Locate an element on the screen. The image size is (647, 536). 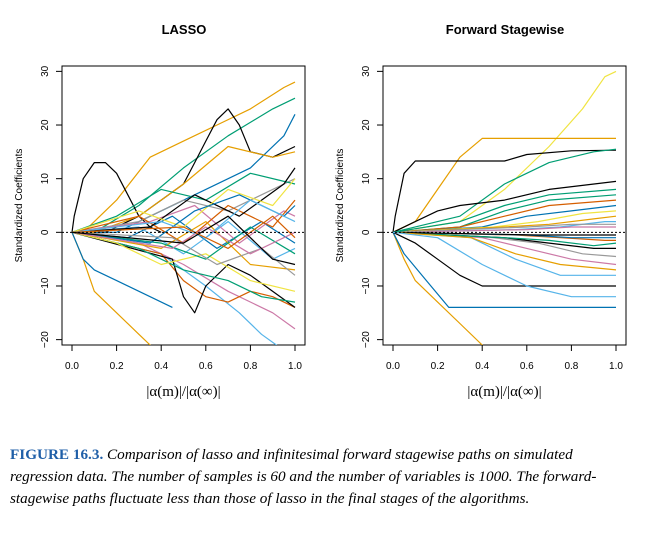
caption-label: FIGURE 16.3. is located at coordinates (57, 454).